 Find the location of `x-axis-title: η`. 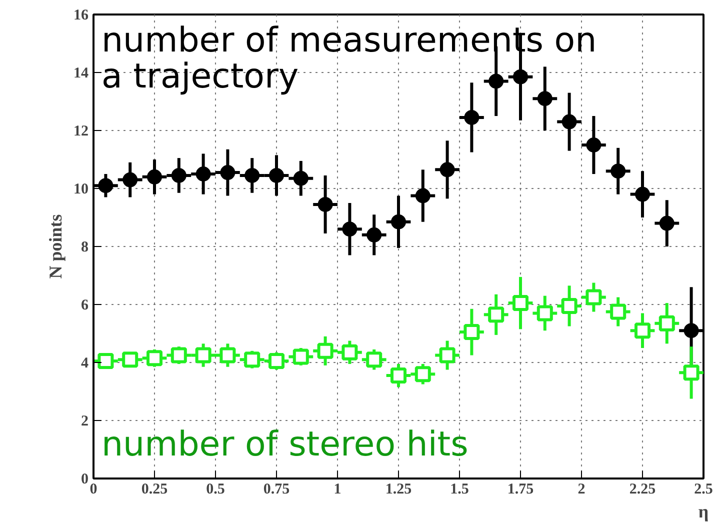

x-axis-title: η is located at coordinates (703, 512).